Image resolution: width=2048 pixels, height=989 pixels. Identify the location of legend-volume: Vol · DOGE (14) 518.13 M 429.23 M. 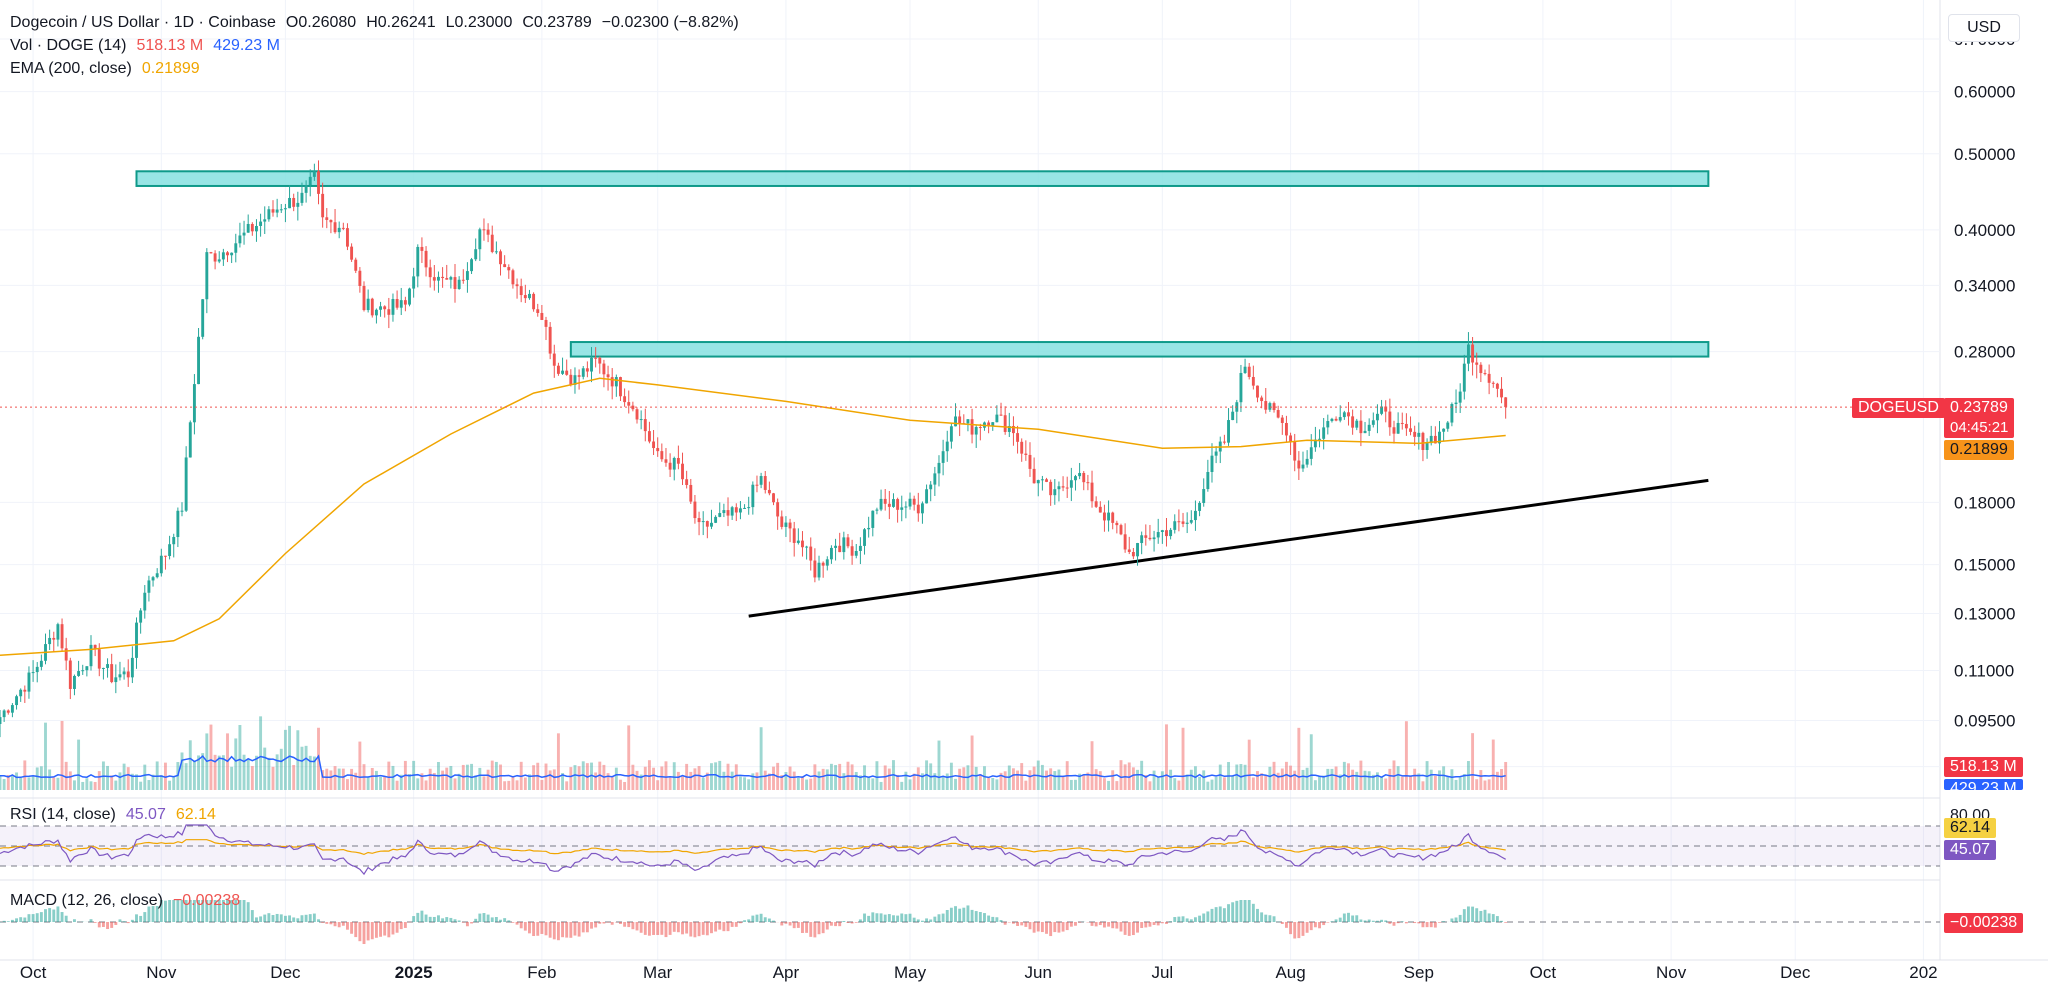
(150, 46).